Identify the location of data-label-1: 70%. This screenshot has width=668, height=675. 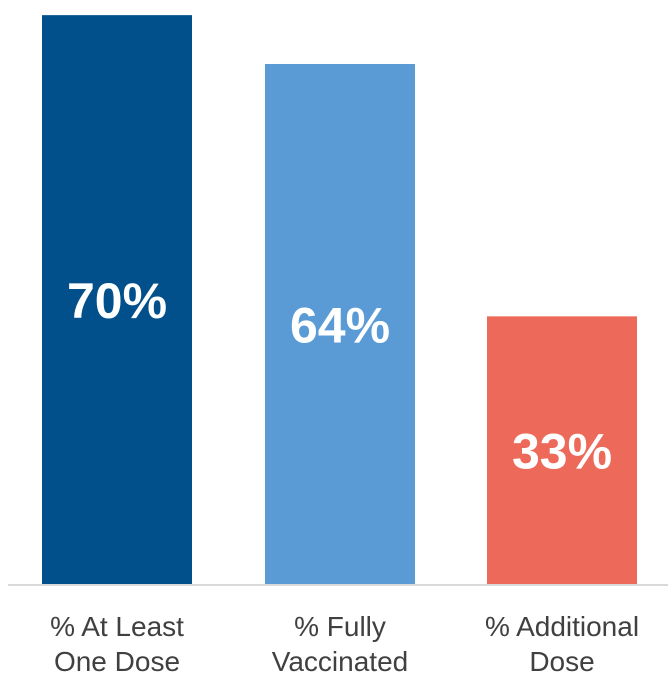
(117, 301).